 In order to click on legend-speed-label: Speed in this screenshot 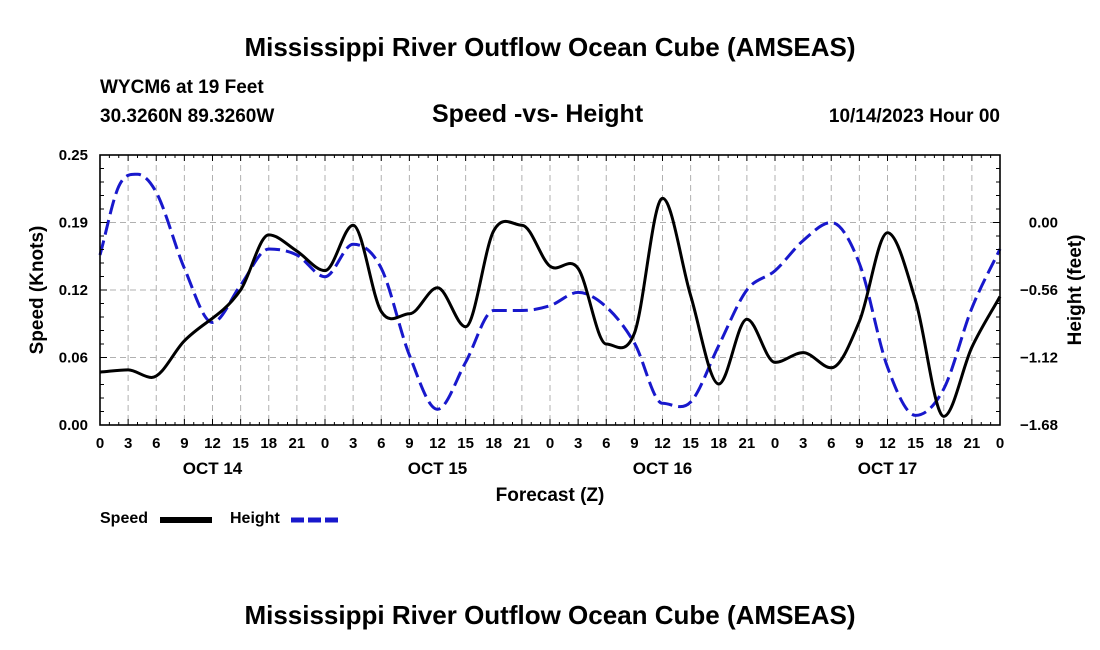, I will do `click(124, 518)`.